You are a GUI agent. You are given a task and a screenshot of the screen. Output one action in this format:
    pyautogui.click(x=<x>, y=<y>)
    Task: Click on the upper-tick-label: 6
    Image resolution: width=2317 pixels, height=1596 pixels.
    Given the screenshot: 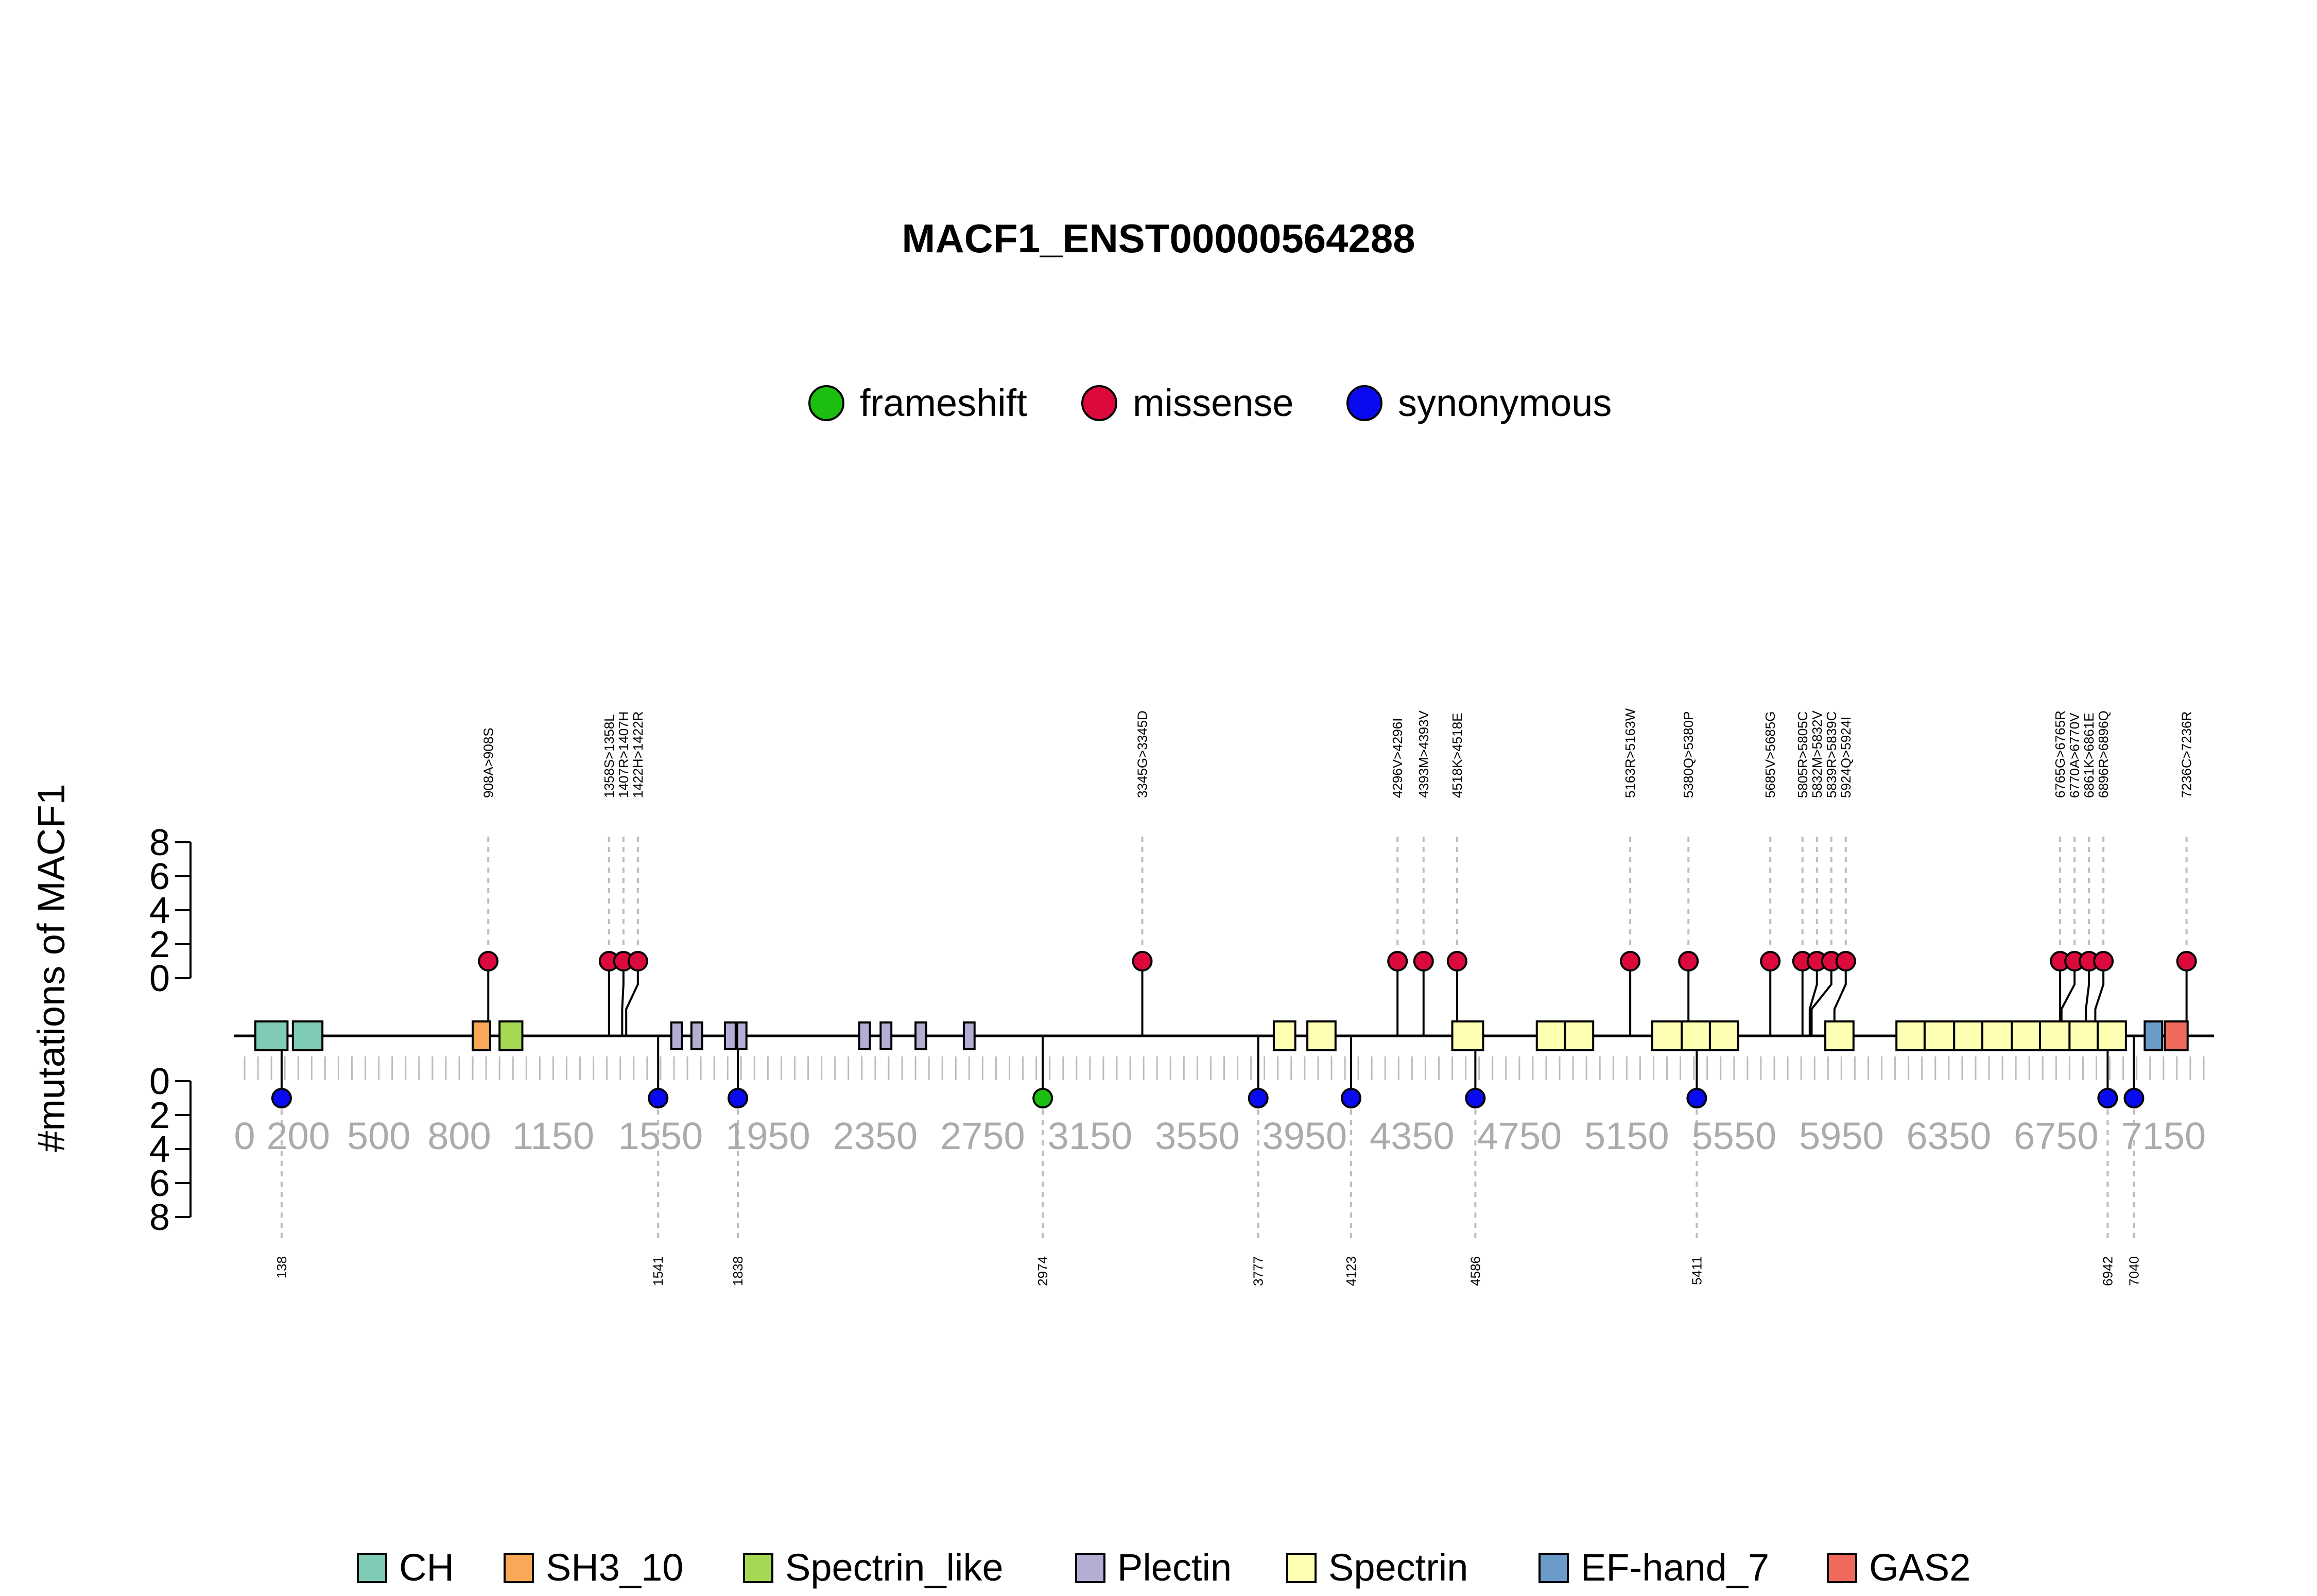 What is the action you would take?
    pyautogui.click(x=159, y=876)
    